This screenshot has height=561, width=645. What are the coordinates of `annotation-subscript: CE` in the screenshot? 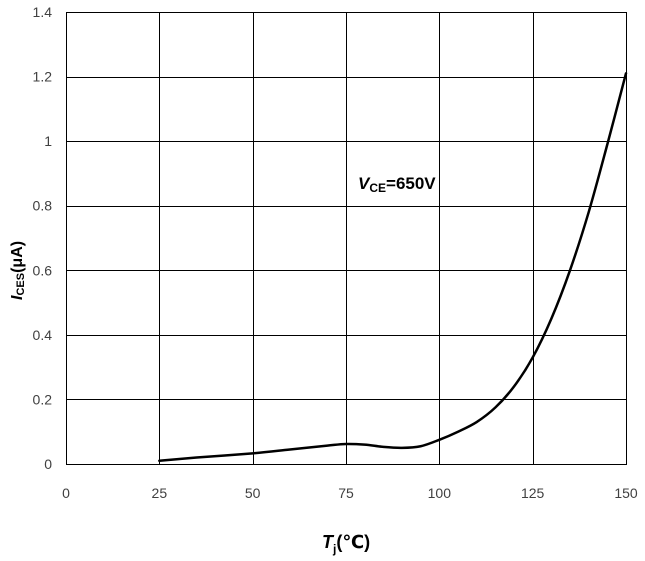 It's located at (377, 188).